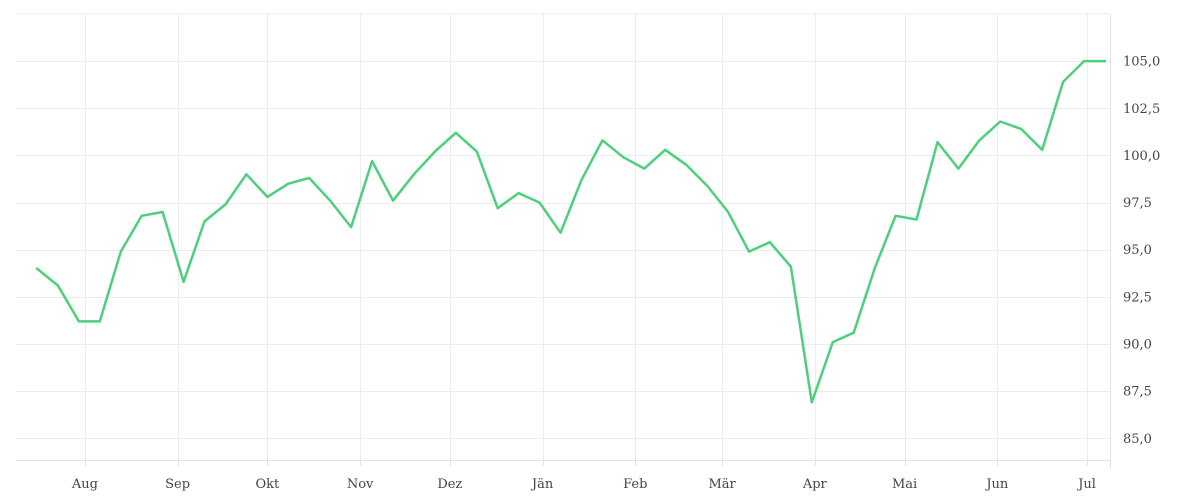 The image size is (1200, 500). Describe the element at coordinates (360, 484) in the screenshot. I see `x-tick-label: Nov` at that location.